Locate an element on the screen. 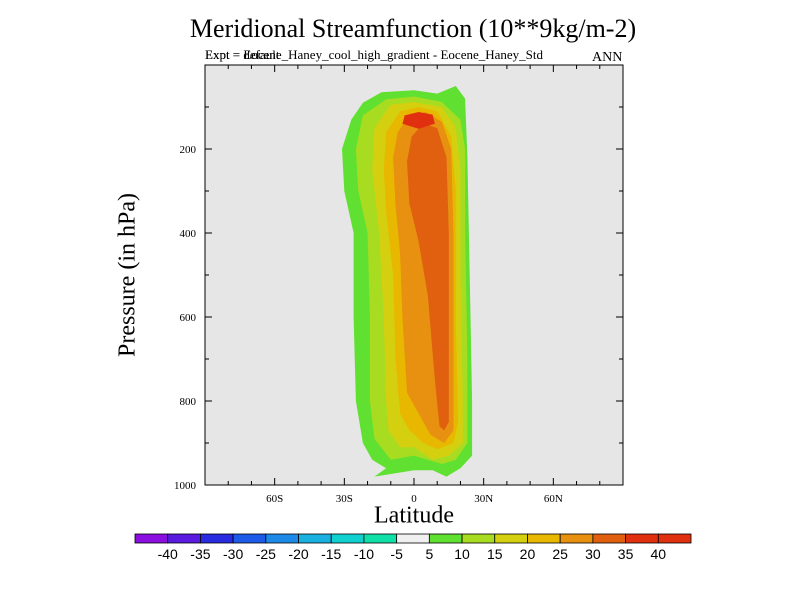 The image size is (800, 600). colorbar-label: 15 is located at coordinates (495, 554).